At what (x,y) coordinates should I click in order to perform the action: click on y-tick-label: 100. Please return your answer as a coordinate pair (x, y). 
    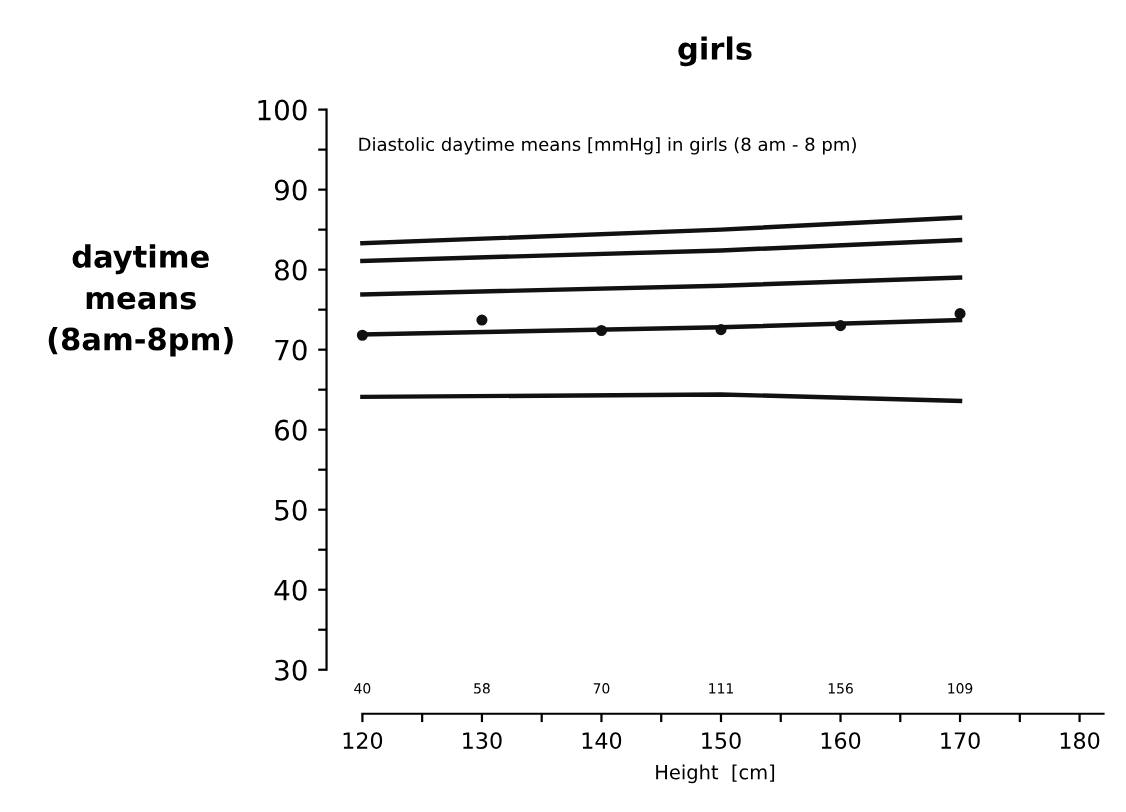
    Looking at the image, I should click on (282, 110).